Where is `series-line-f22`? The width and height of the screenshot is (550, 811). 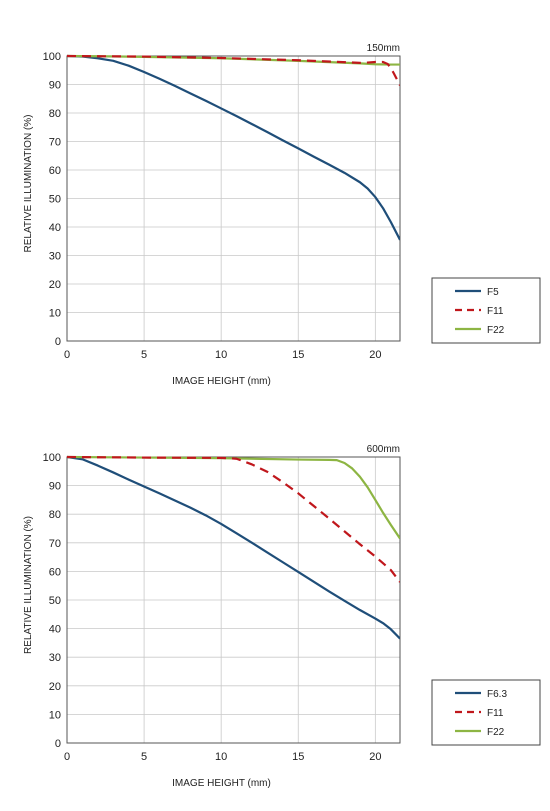 series-line-f22 is located at coordinates (233, 497).